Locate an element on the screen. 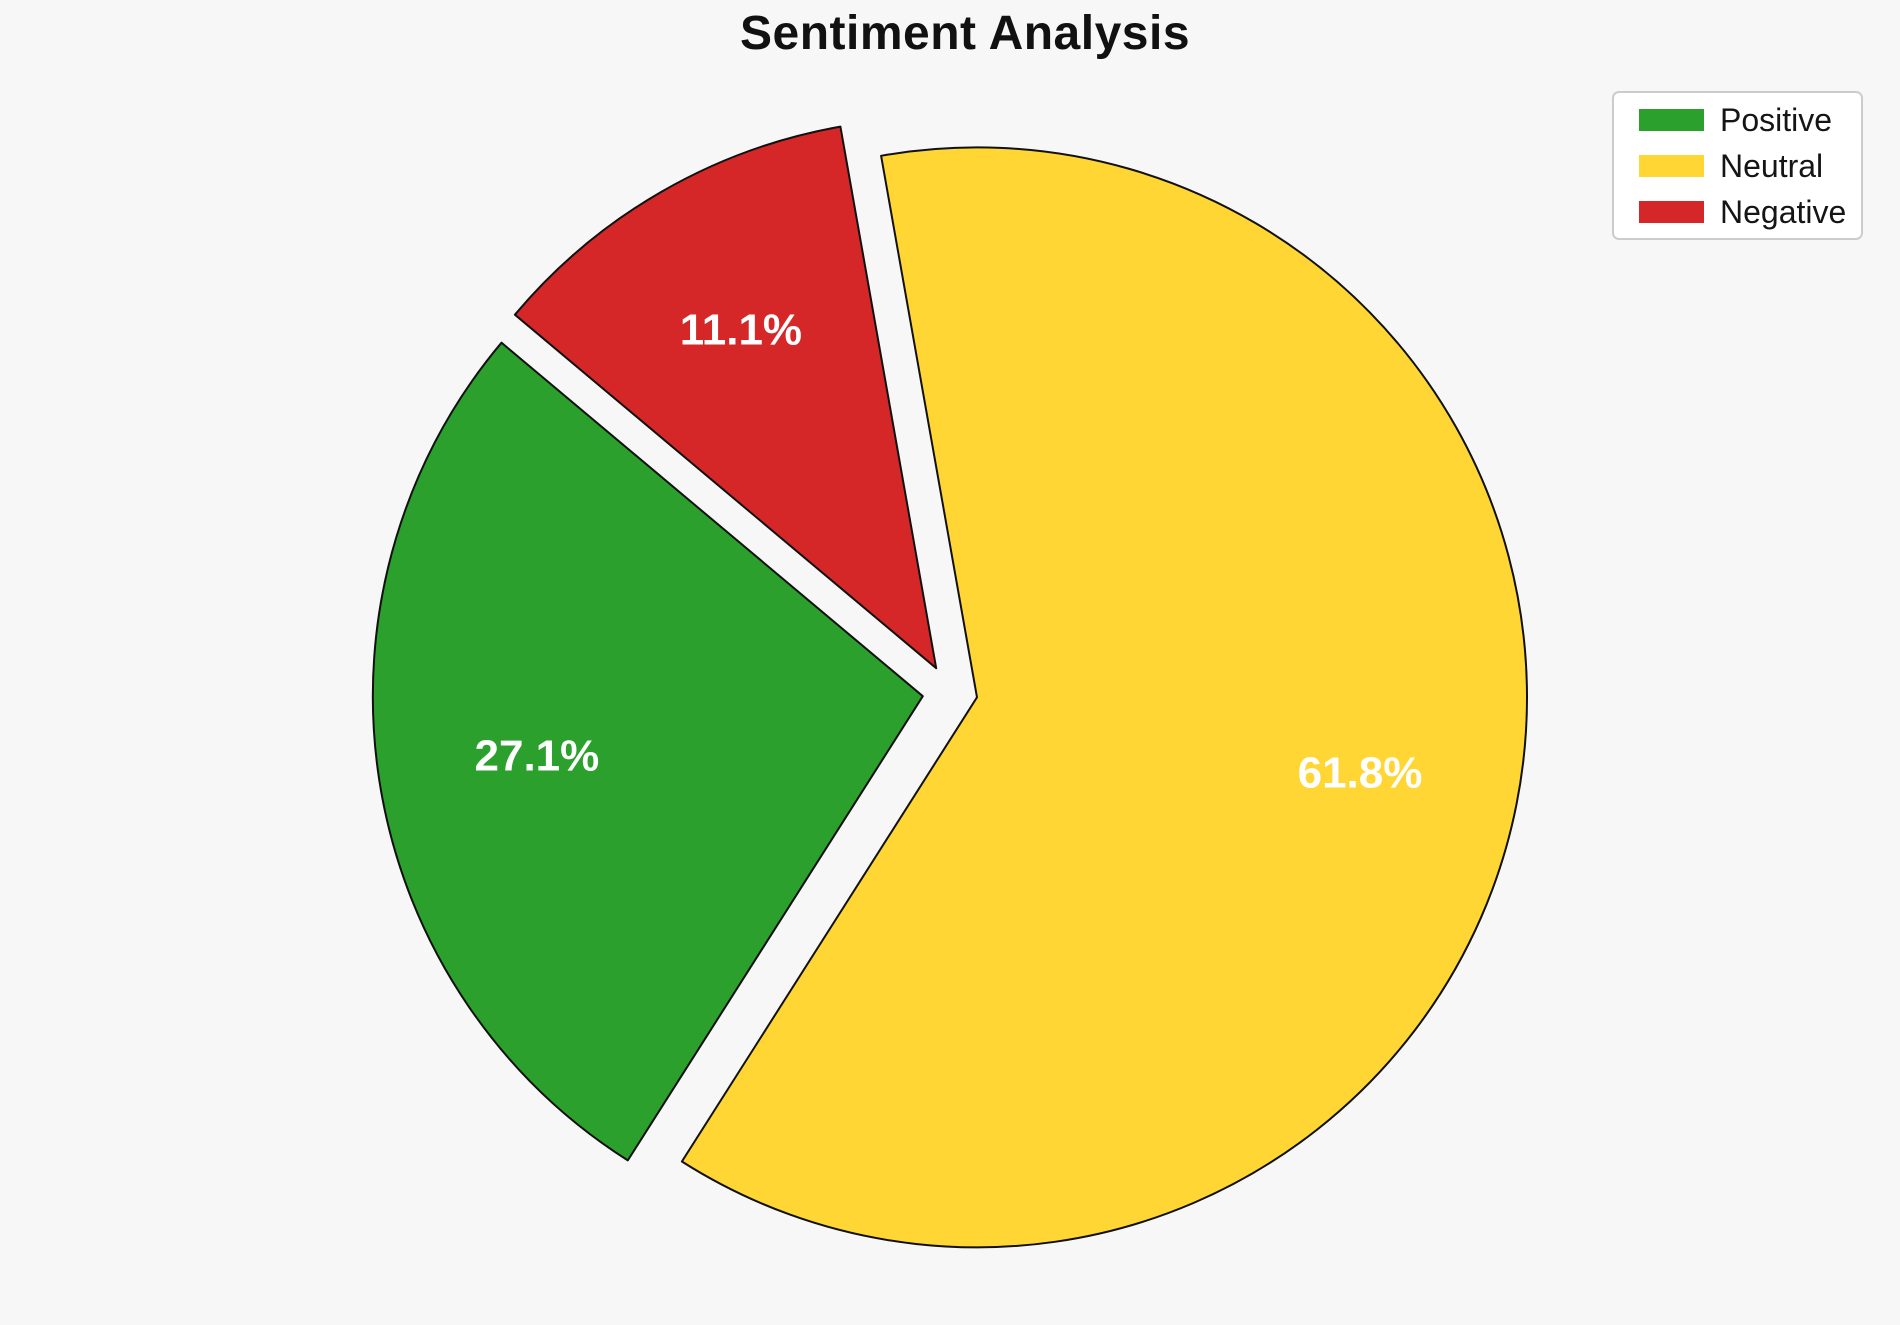  legend-label-positive: Positive is located at coordinates (1776, 119).